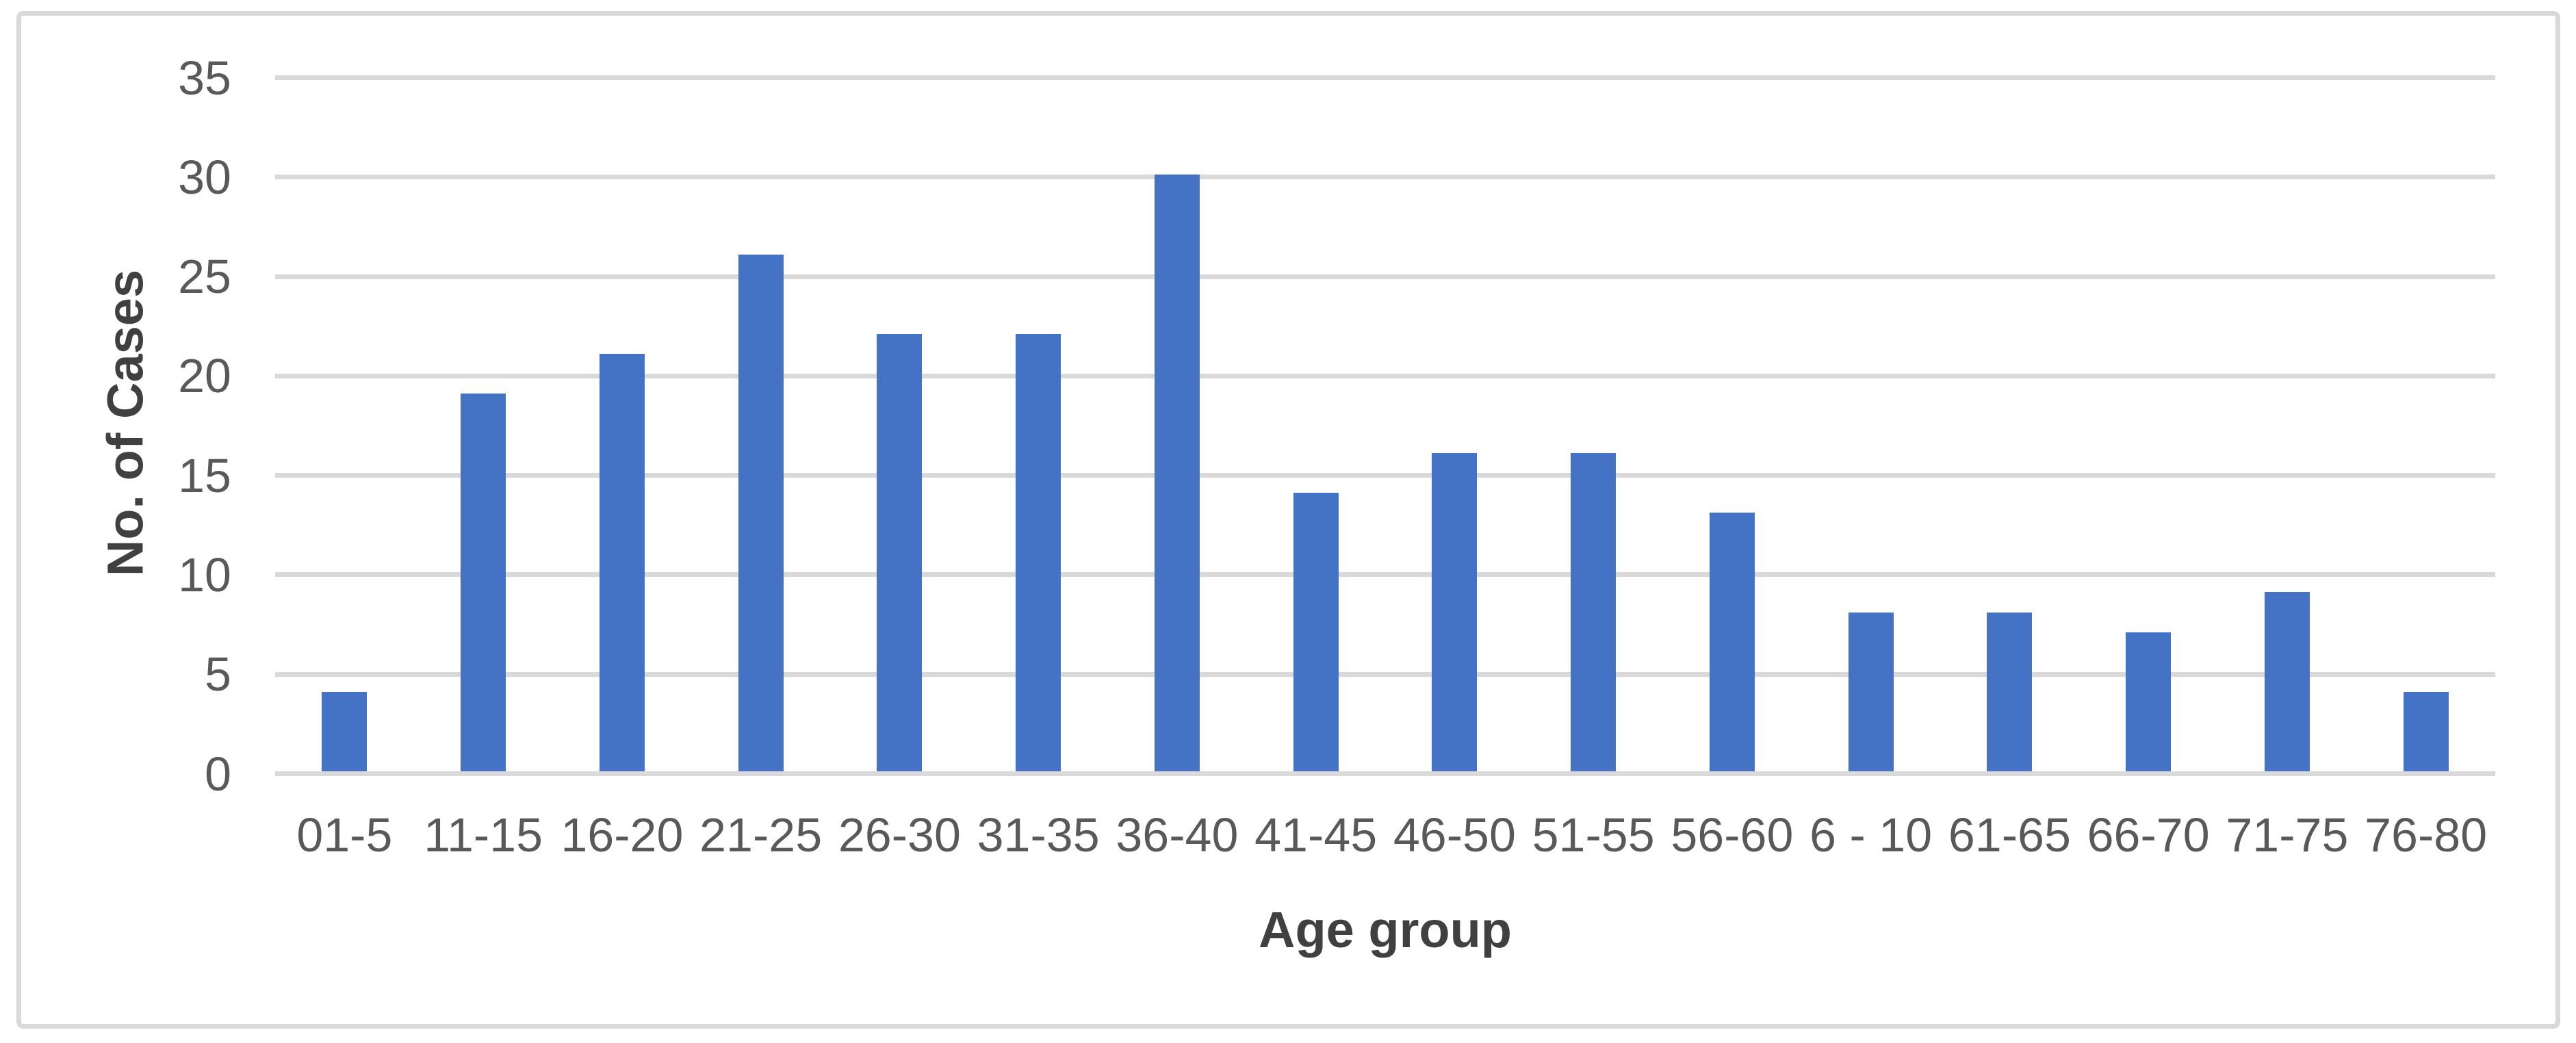 The image size is (2576, 1043). Describe the element at coordinates (218, 674) in the screenshot. I see `y-tick-label-5: 5` at that location.